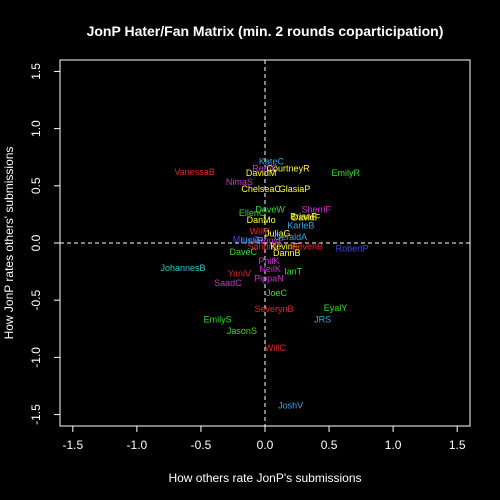 This screenshot has height=500, width=500. Describe the element at coordinates (36, 71) in the screenshot. I see `y-tick-label: 1.5` at that location.